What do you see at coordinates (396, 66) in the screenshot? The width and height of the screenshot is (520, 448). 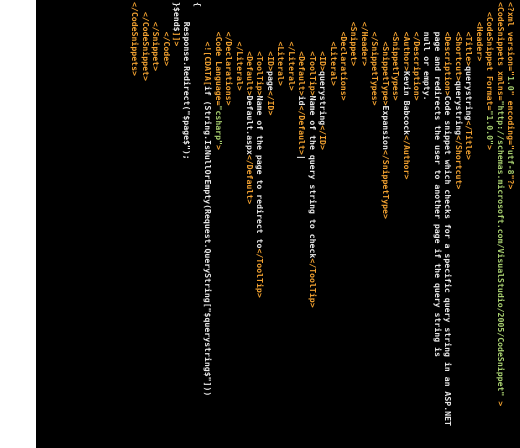 I see `code-token: <SnippetTypes>` at bounding box center [396, 66].